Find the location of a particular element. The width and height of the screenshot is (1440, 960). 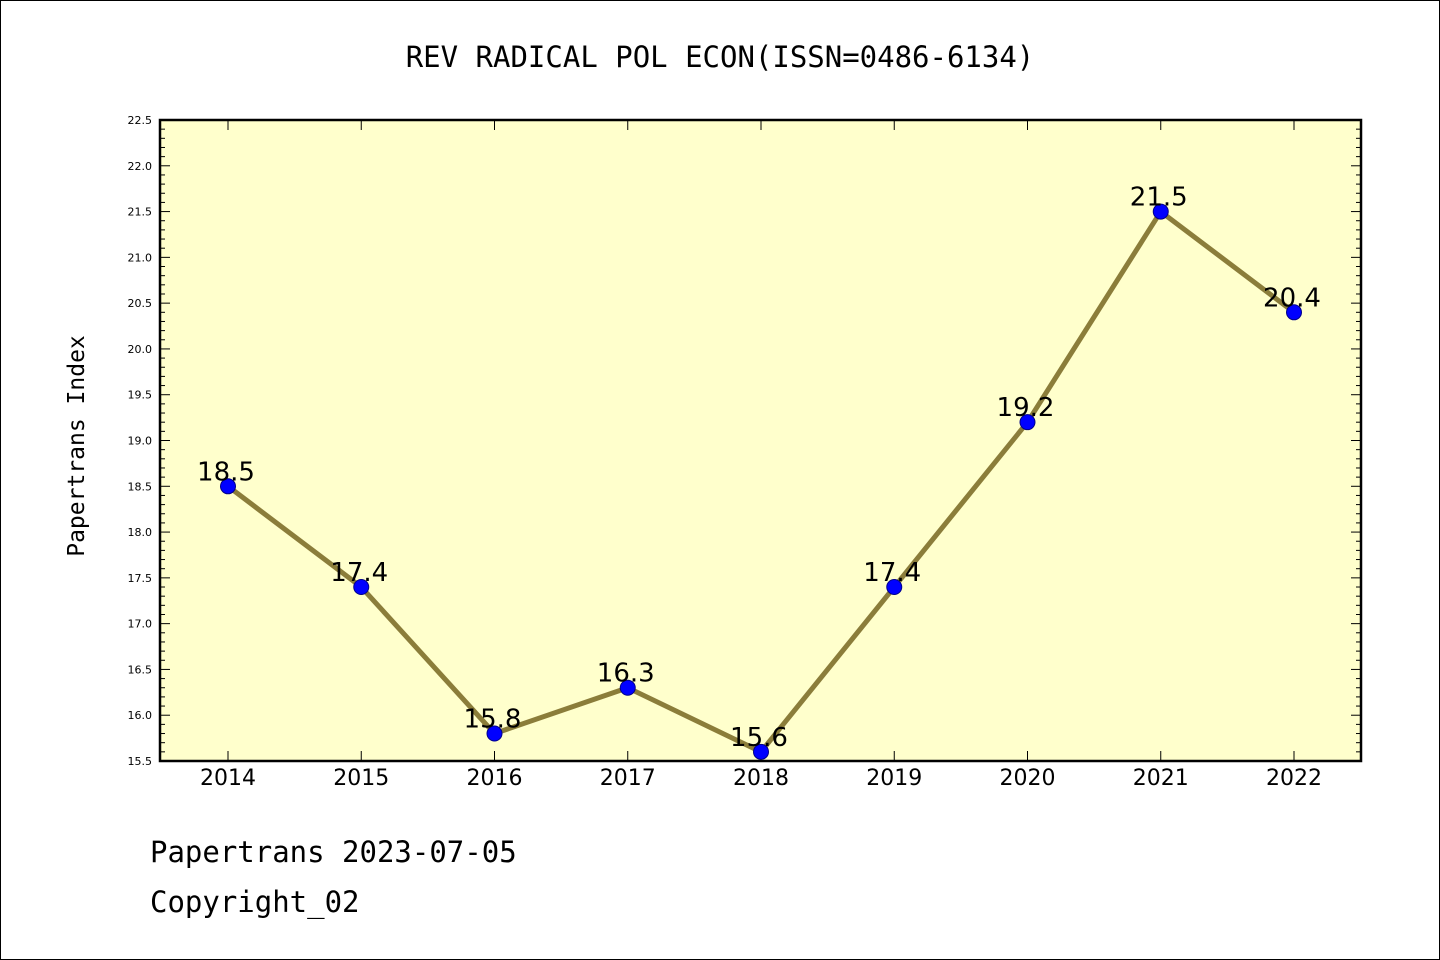

x-tick-label: 2020 is located at coordinates (1028, 778).